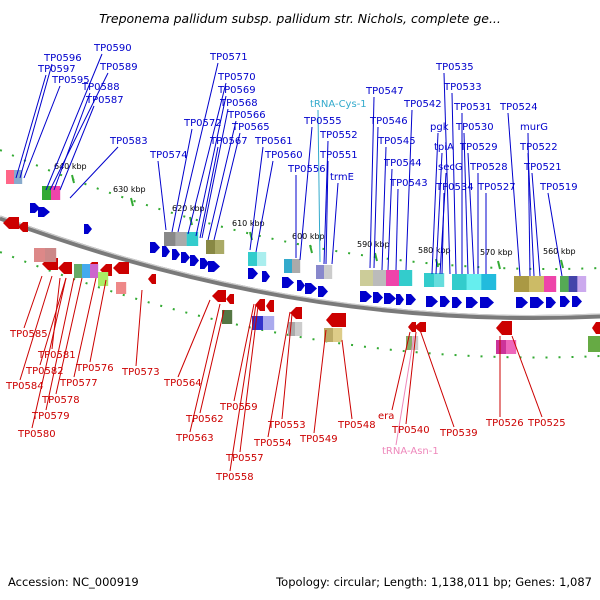 The height and width of the screenshot is (600, 600). Describe the element at coordinates (458, 433) in the screenshot. I see `gene-label-tp0539: TP0539` at that location.